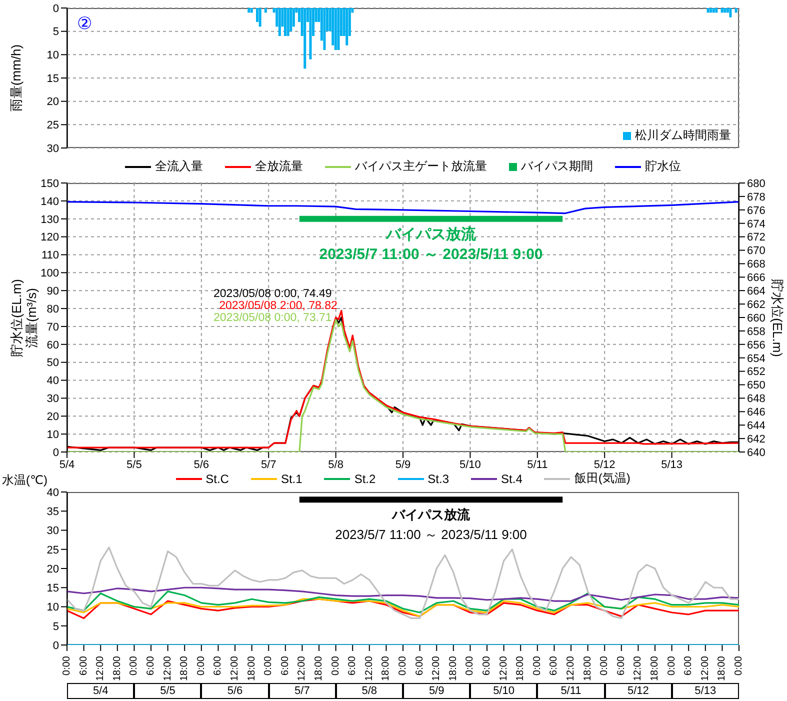 The height and width of the screenshot is (701, 787). What do you see at coordinates (663, 166) in the screenshot?
I see `legend-label: 貯水位` at bounding box center [663, 166].